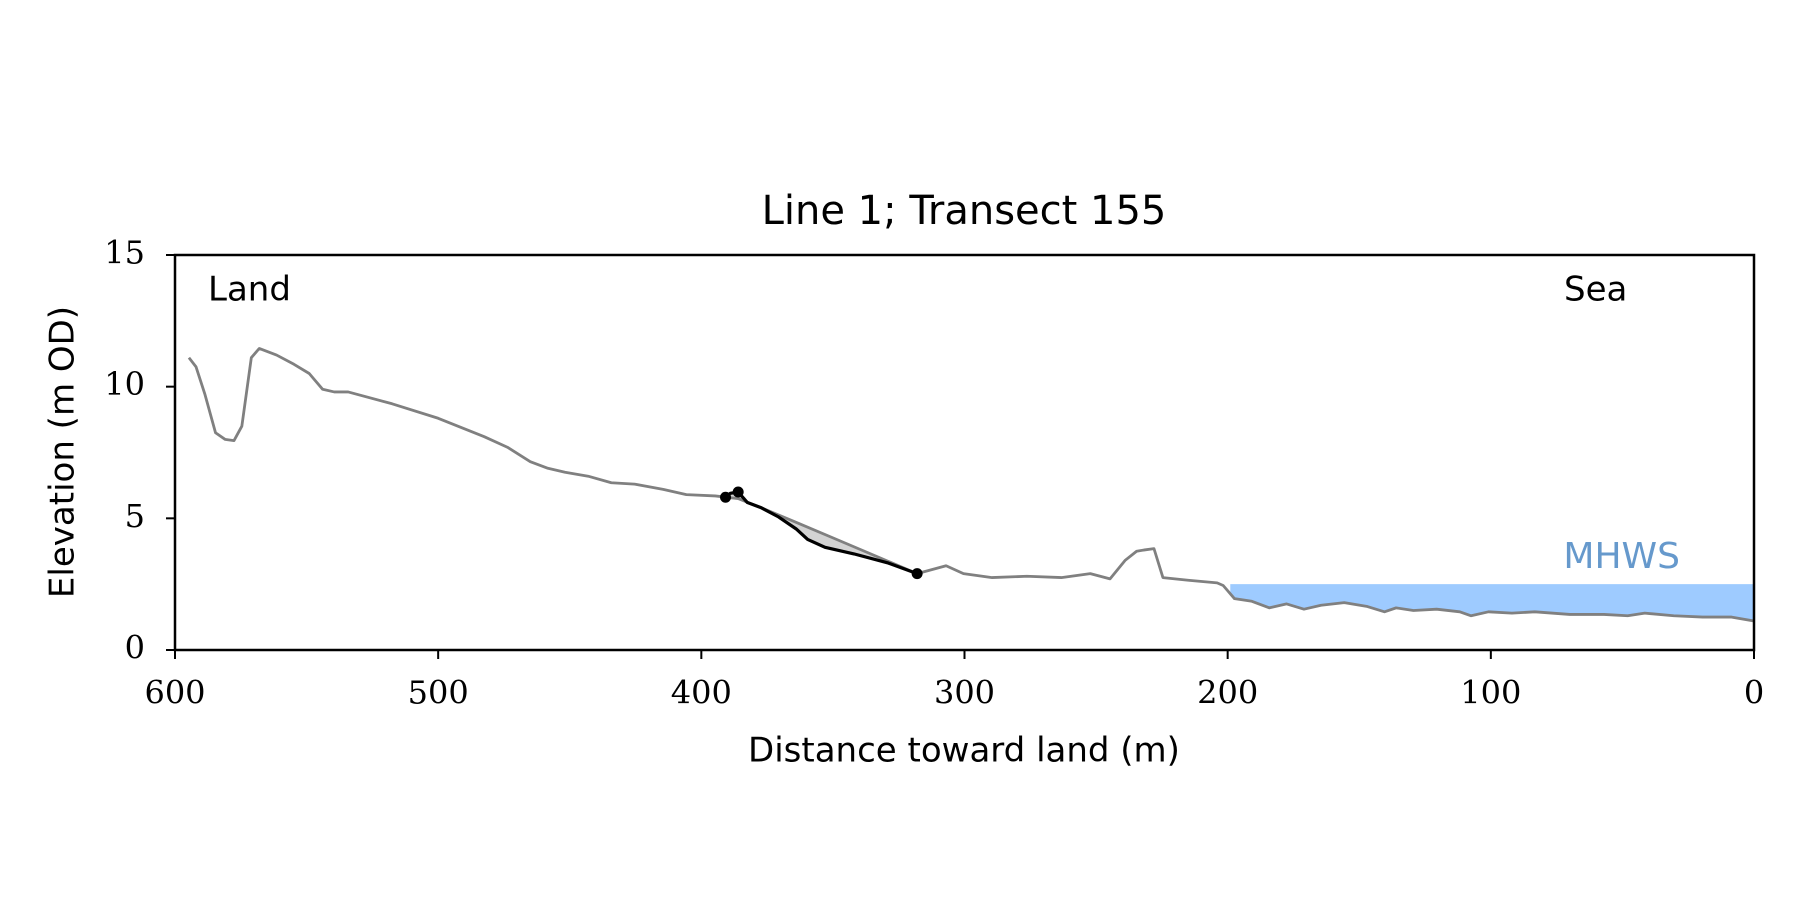  Describe the element at coordinates (964, 693) in the screenshot. I see `x-tick-label: 300` at that location.